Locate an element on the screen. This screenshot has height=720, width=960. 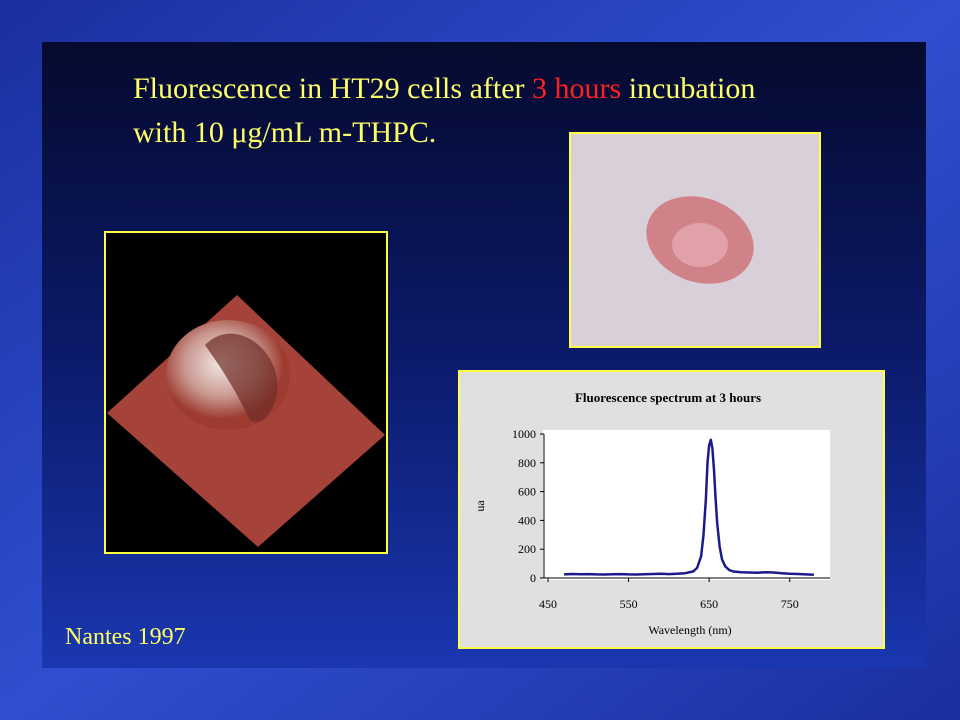
y-tick-label: 1000 is located at coordinates (524, 434).